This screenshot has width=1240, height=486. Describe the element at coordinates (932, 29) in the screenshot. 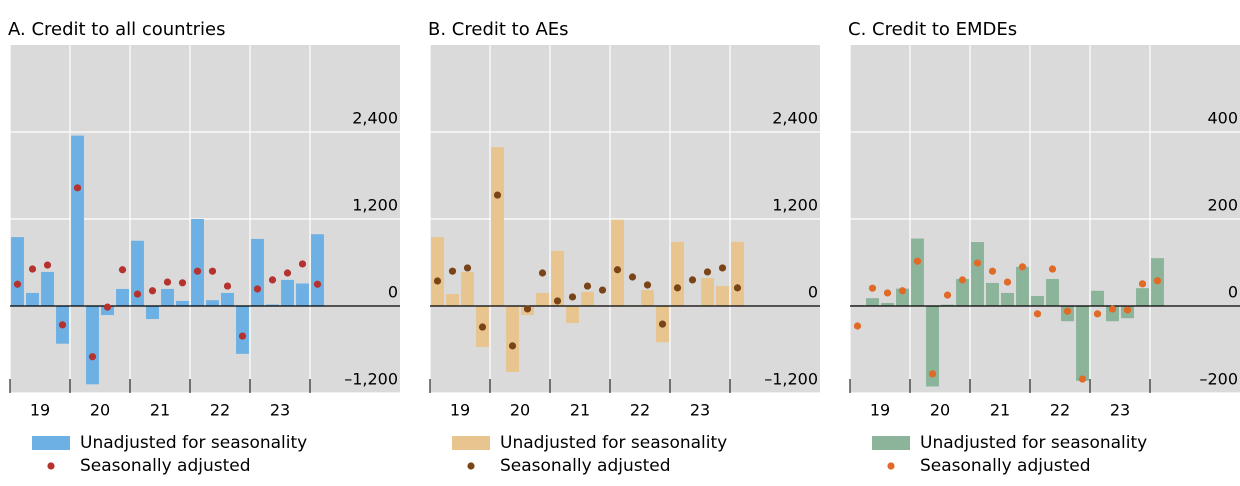

I see `chart-title: C. Credit to EMDEs` at that location.